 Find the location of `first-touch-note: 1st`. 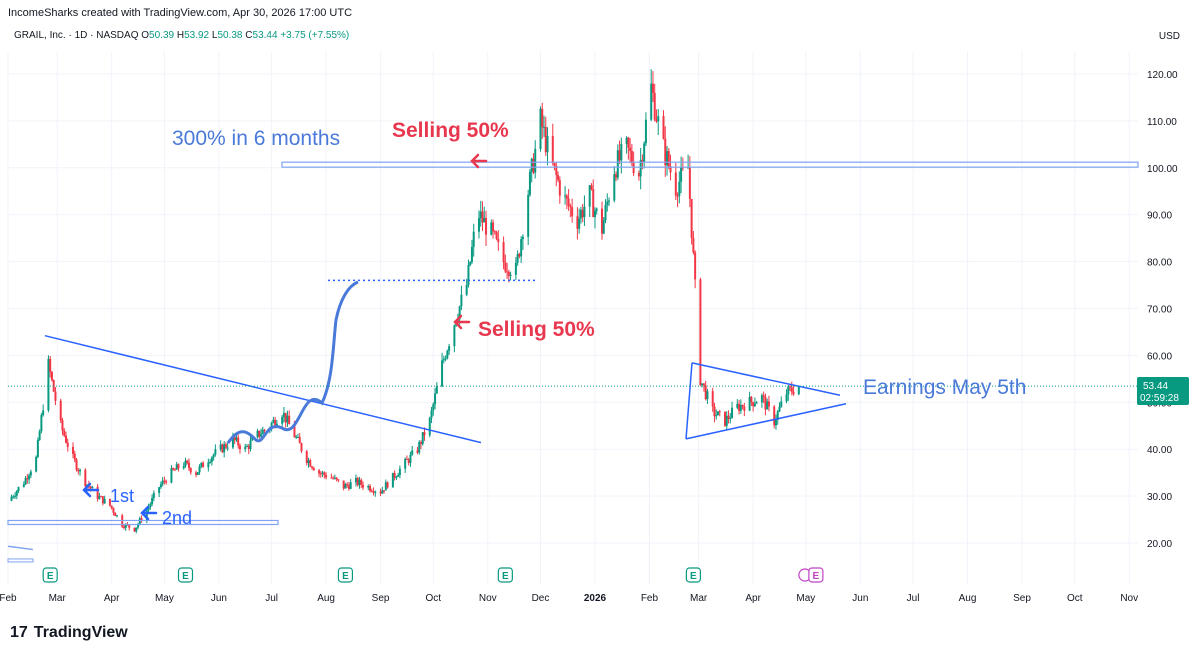

first-touch-note: 1st is located at coordinates (122, 496).